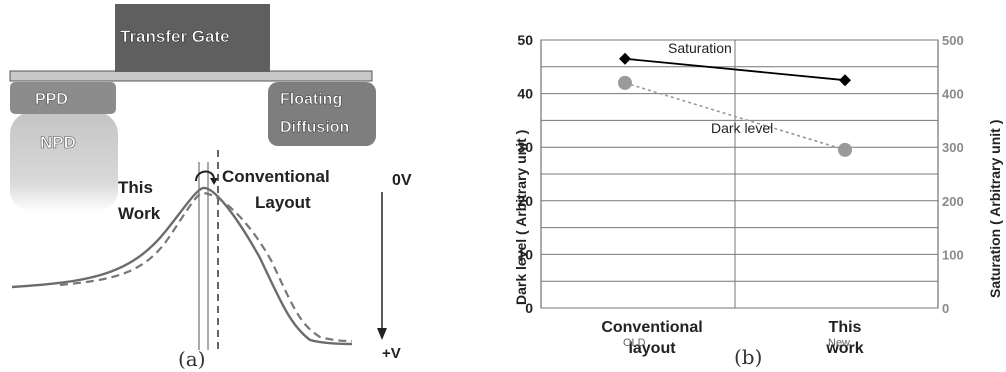  I want to click on saturation-line, so click(735, 69).